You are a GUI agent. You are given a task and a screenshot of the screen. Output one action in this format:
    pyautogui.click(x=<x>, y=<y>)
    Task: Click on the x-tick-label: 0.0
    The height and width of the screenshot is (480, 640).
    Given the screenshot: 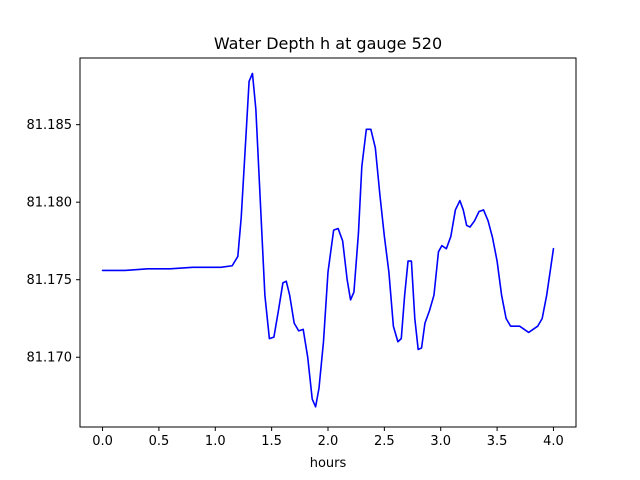 What is the action you would take?
    pyautogui.click(x=102, y=441)
    